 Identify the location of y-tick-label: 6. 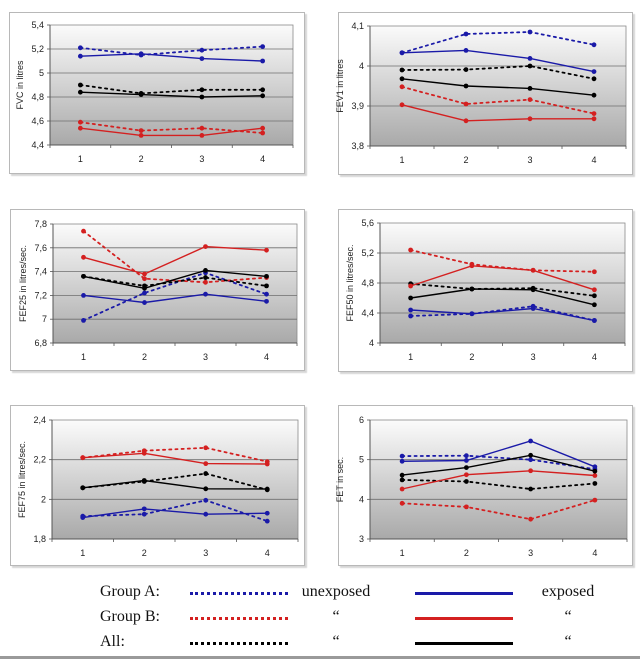
(361, 420).